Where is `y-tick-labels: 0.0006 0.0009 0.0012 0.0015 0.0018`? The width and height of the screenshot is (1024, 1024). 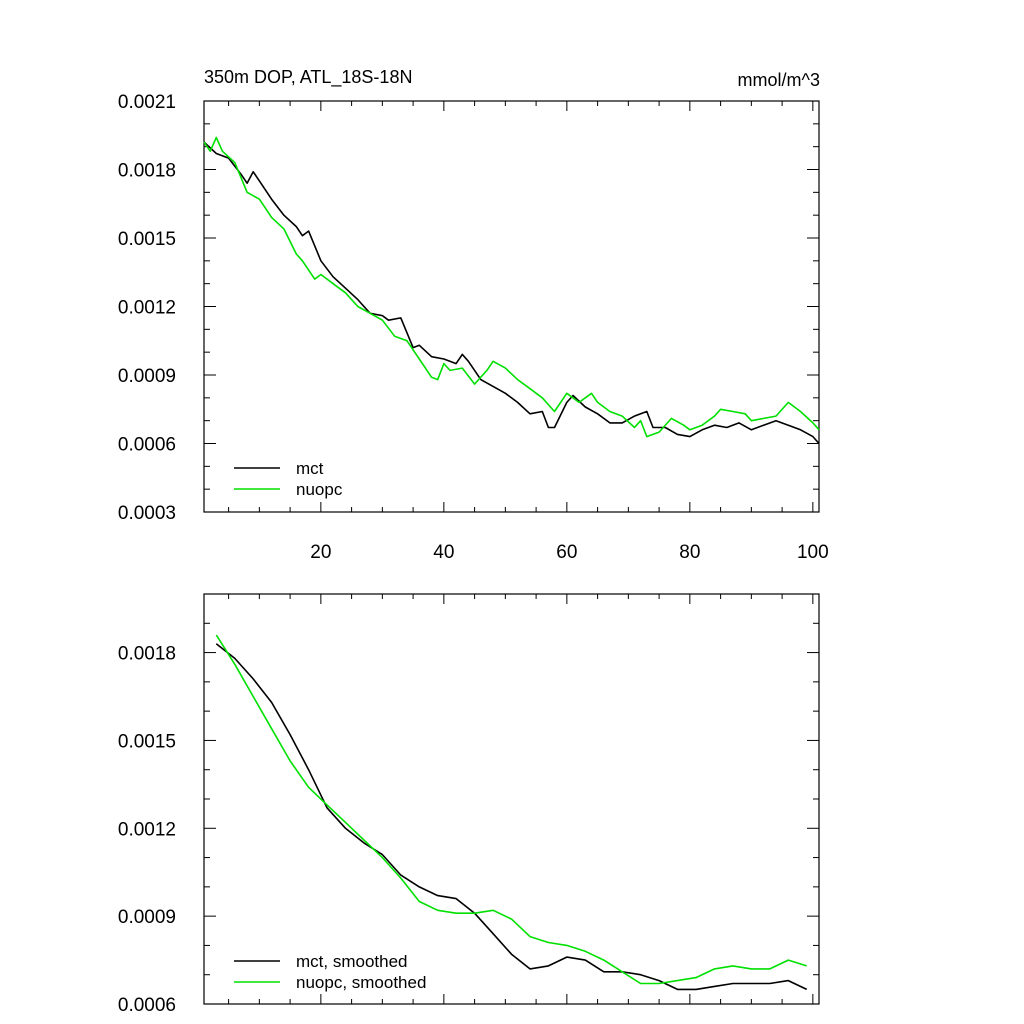 y-tick-labels: 0.0006 0.0009 0.0012 0.0015 0.0018 is located at coordinates (147, 830).